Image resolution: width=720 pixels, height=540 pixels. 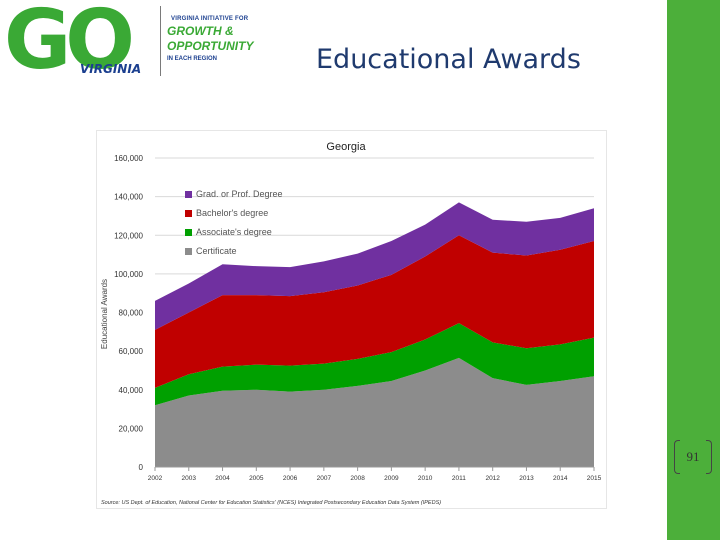 I want to click on x-tick-label: 2013, so click(x=526, y=478).